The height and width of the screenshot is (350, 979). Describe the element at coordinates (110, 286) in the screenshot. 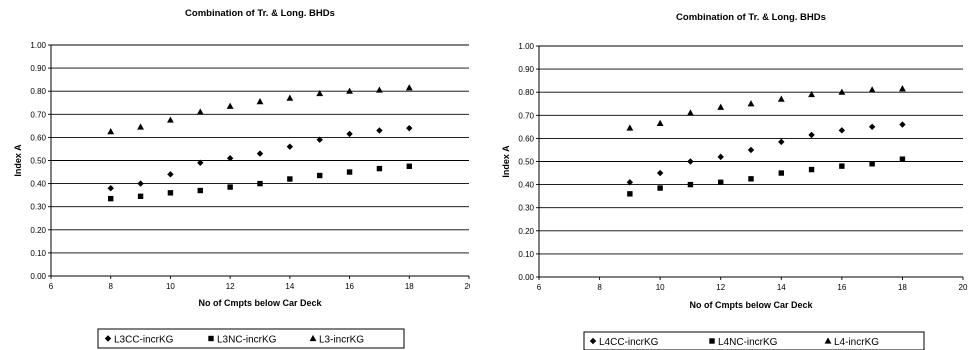

I see `x-tick-label: 8` at that location.